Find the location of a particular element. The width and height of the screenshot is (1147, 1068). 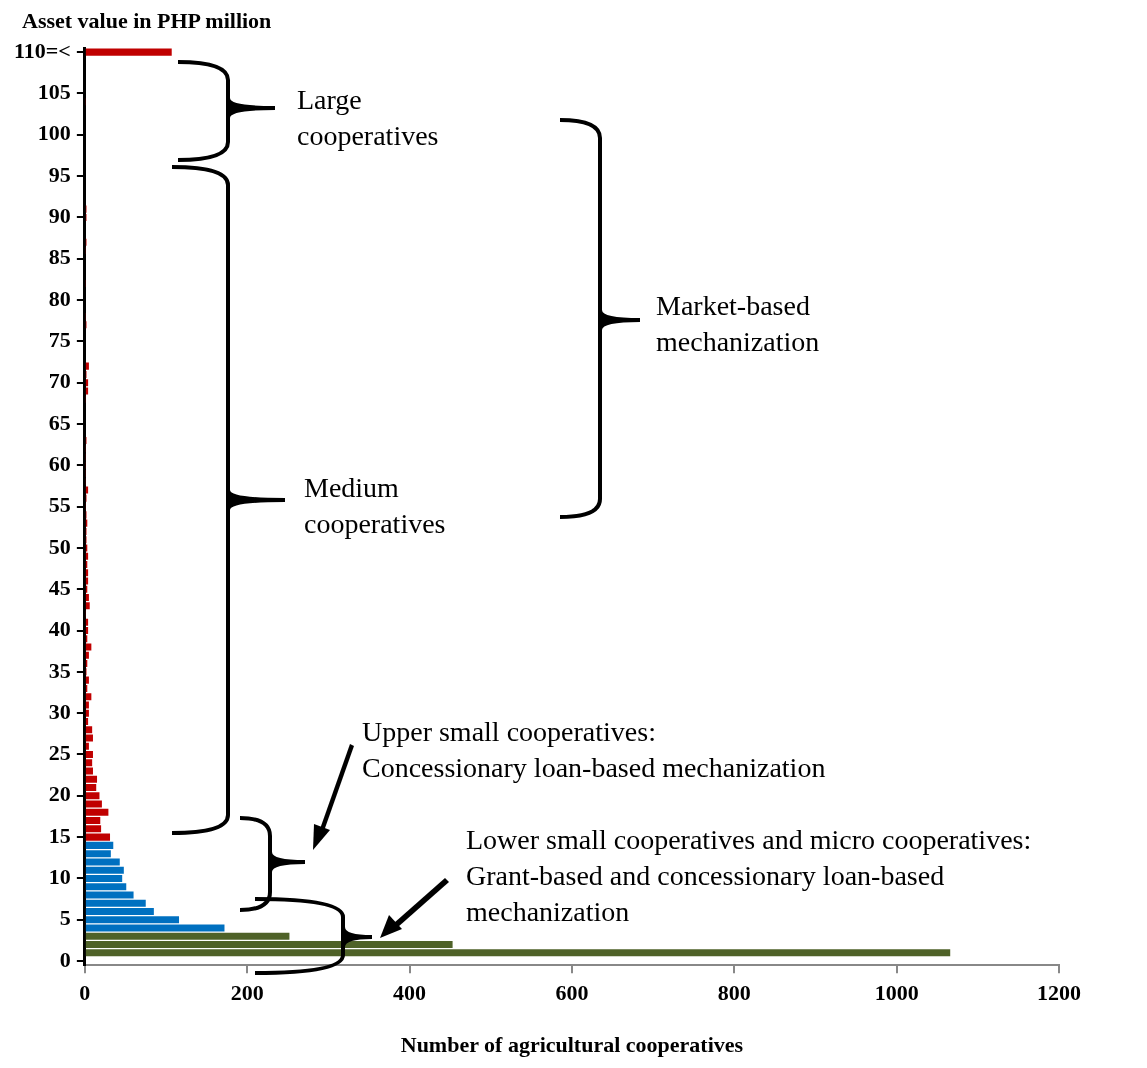

x-tick-label: 0 is located at coordinates (85, 993).